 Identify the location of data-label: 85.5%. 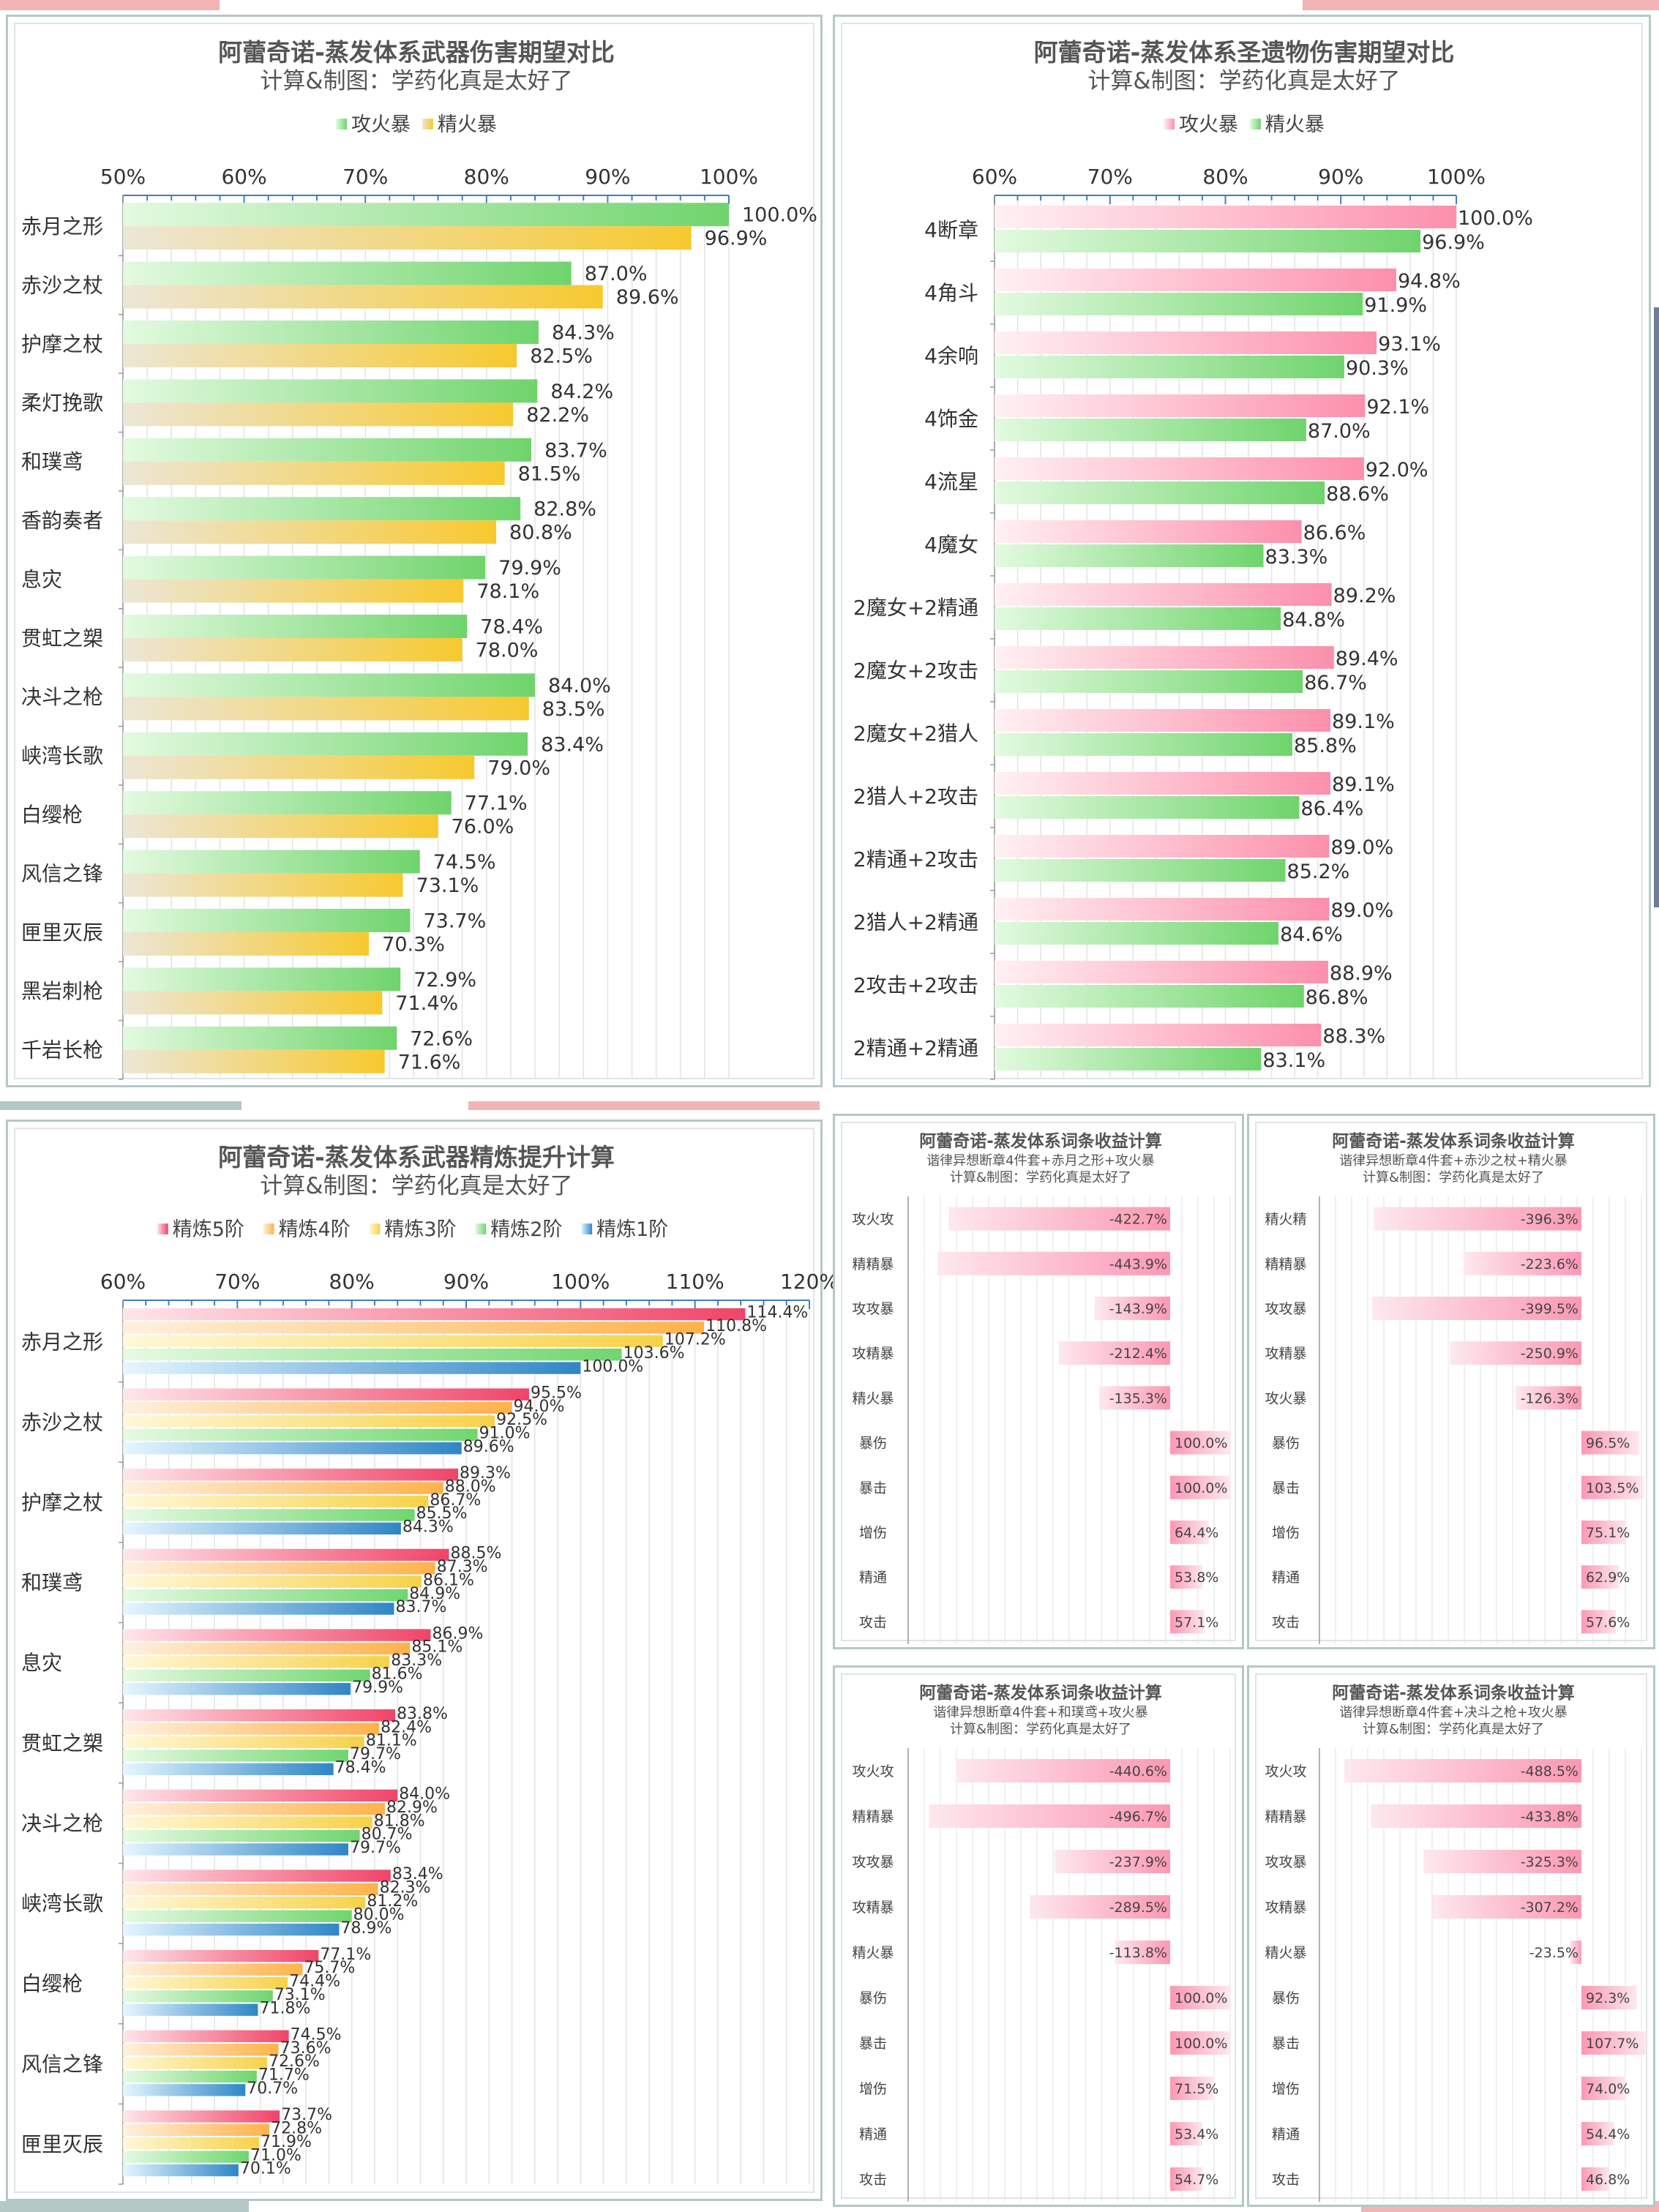
(442, 1513).